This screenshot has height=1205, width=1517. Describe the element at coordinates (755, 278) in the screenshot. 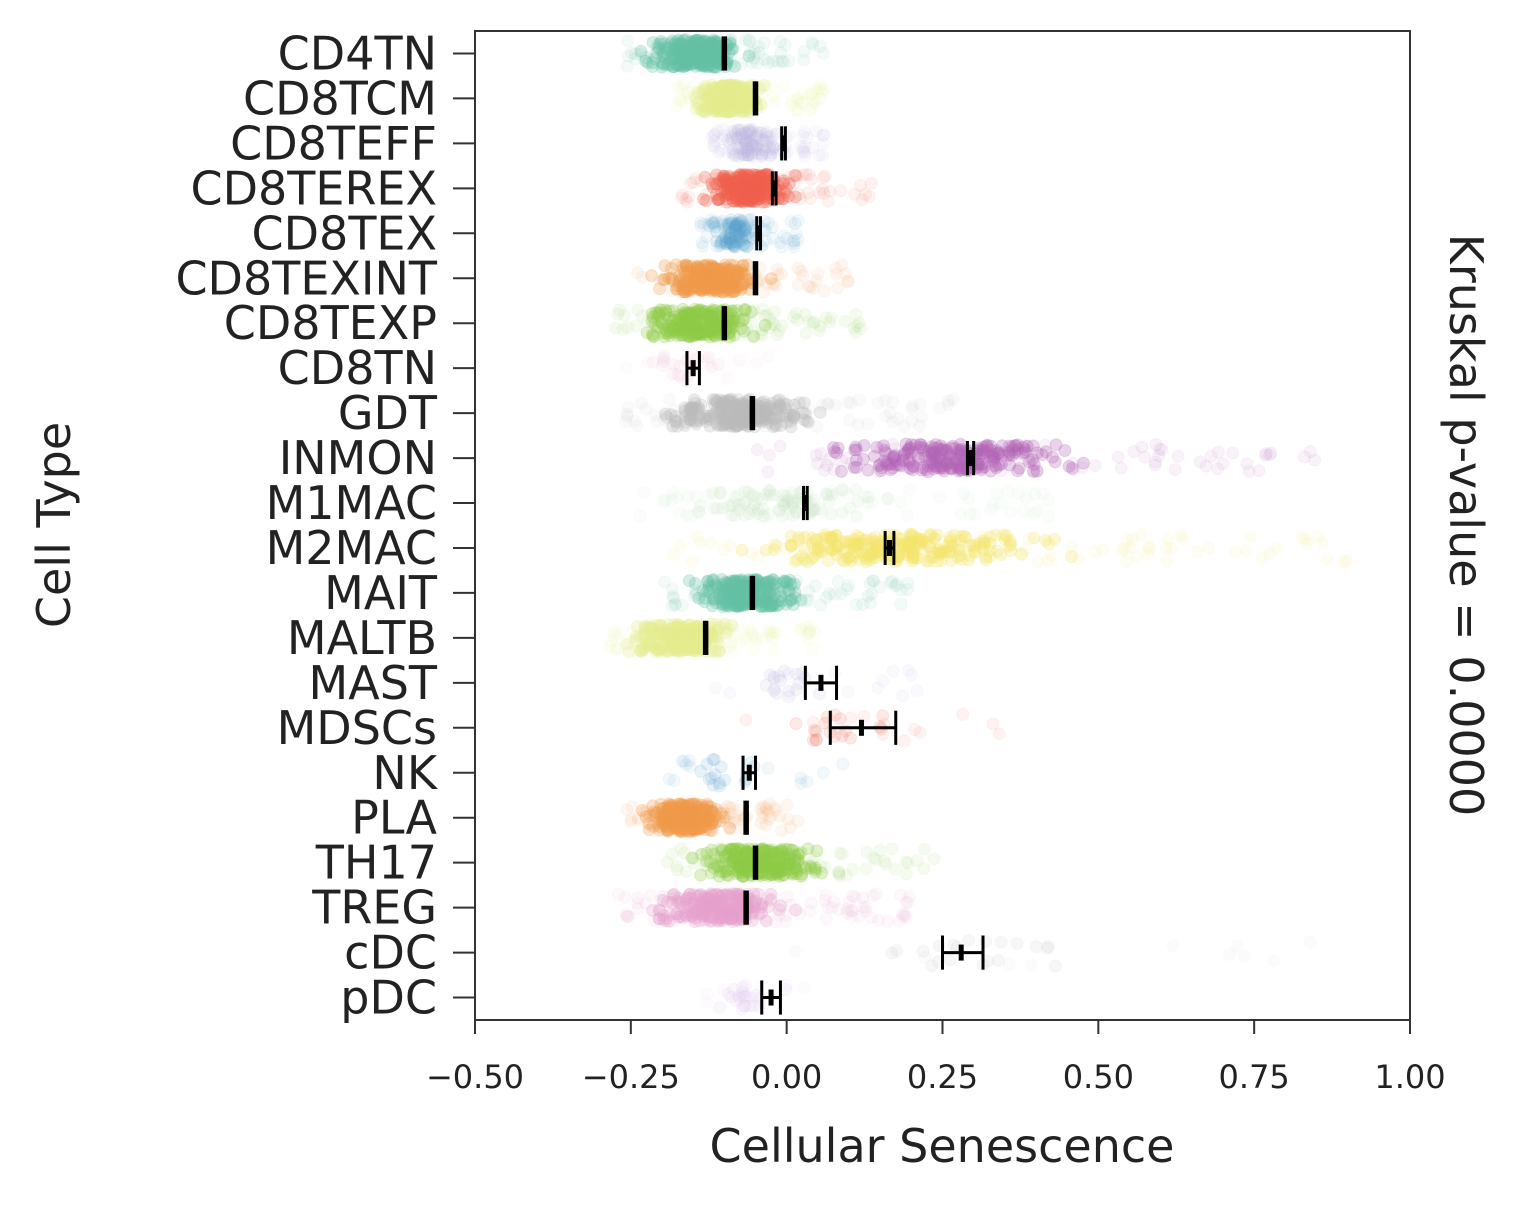

I see `ci-CD8TEXINT` at that location.